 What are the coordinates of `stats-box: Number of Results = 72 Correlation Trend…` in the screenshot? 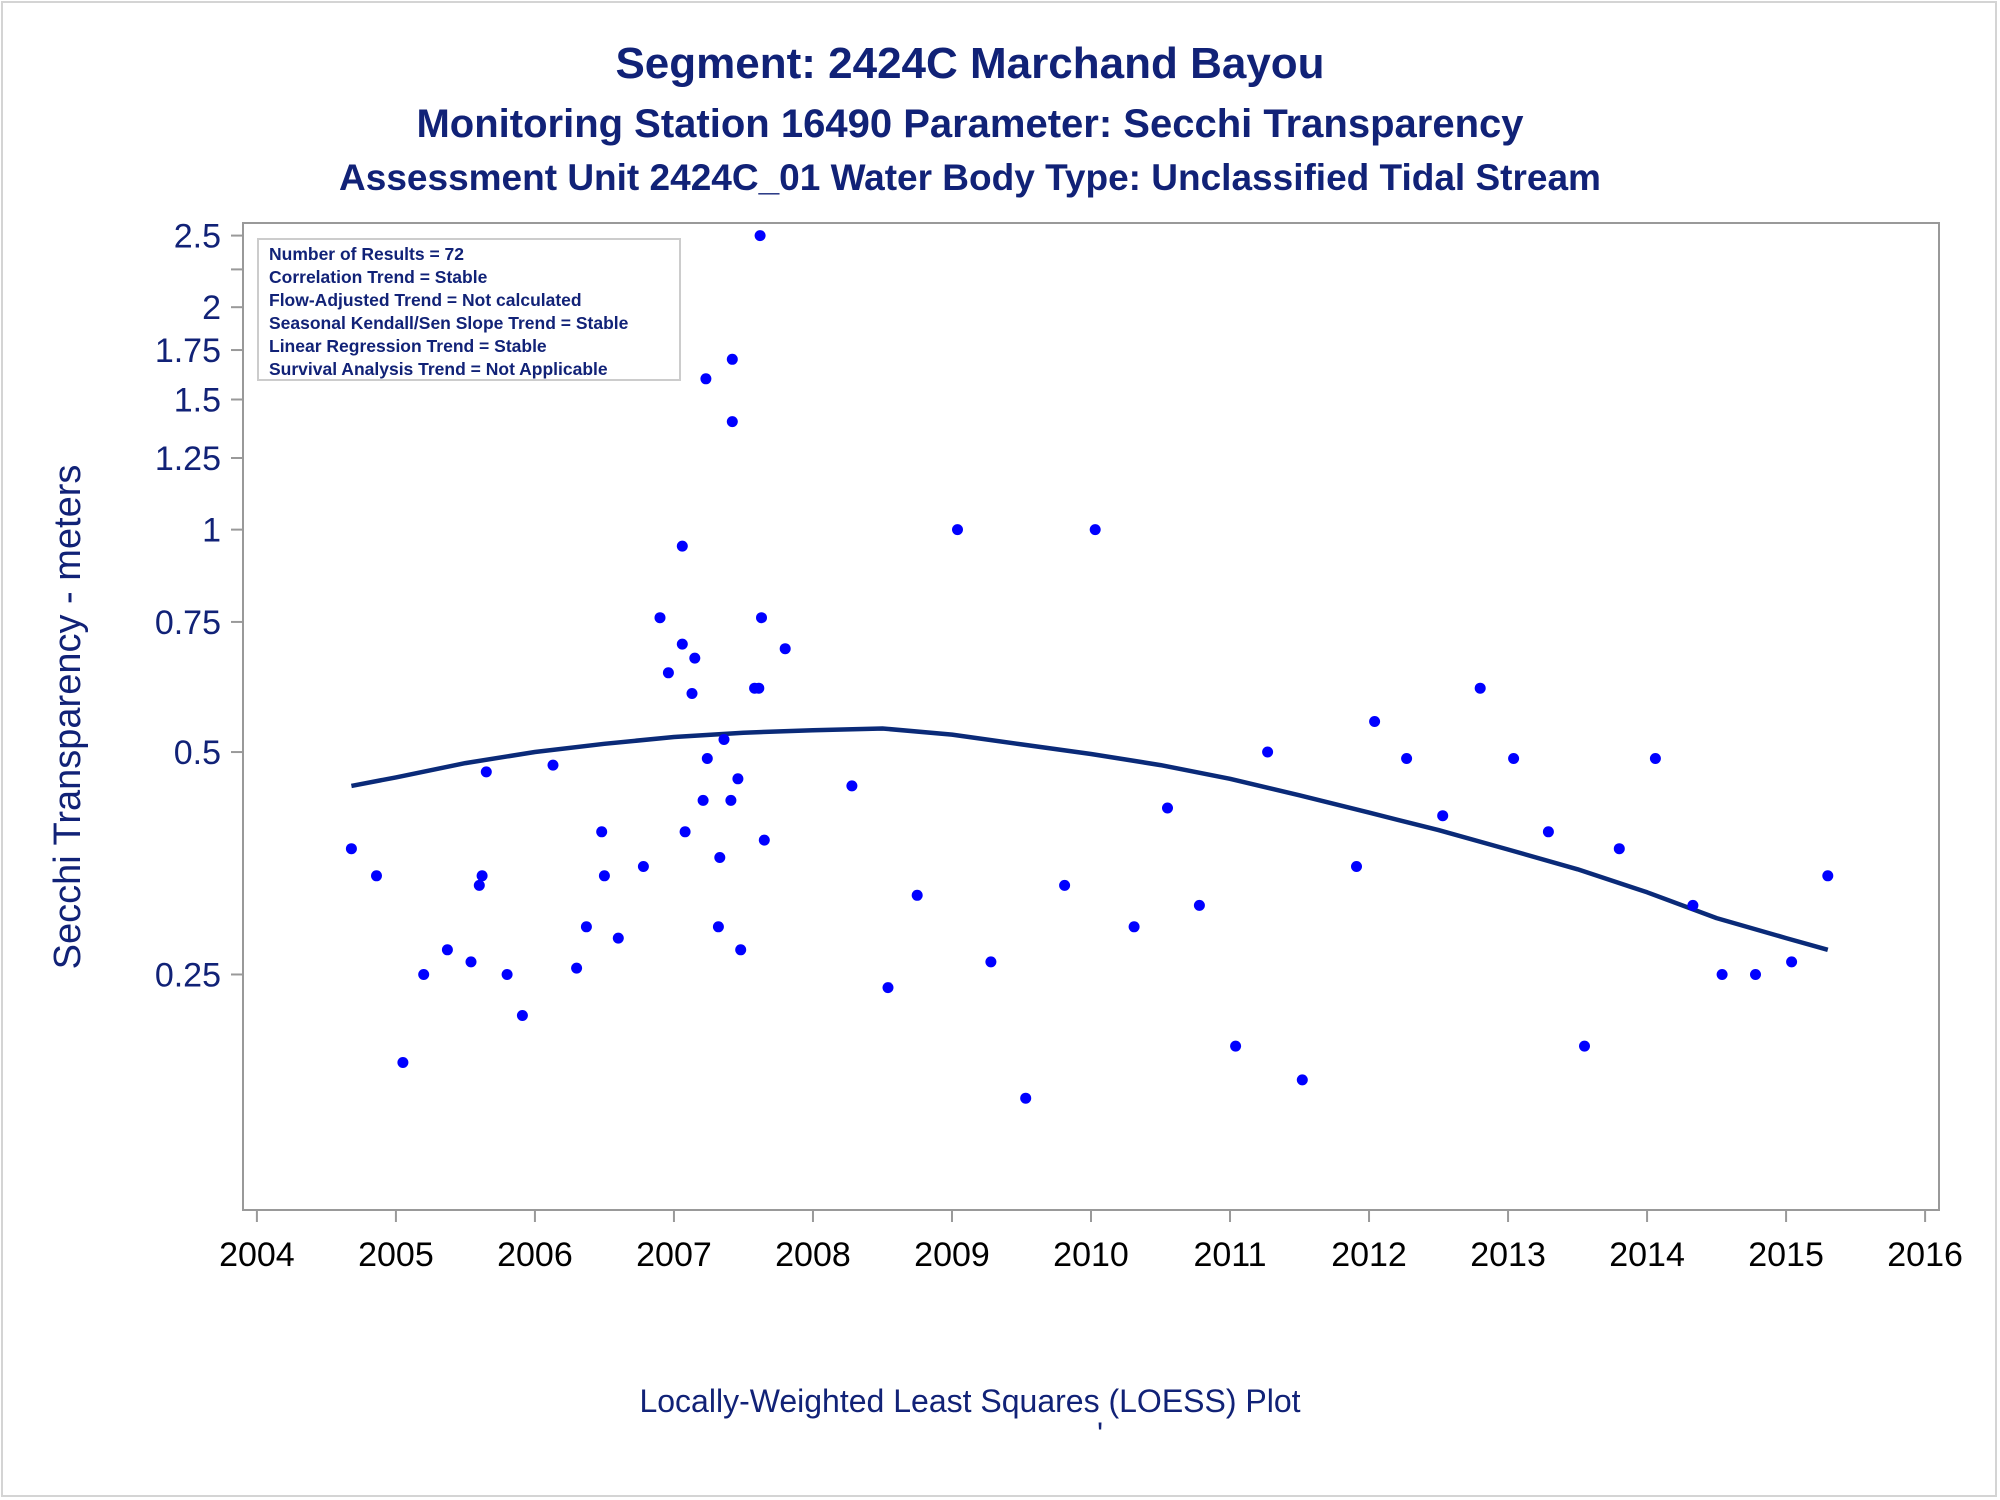 It's located at (469, 309).